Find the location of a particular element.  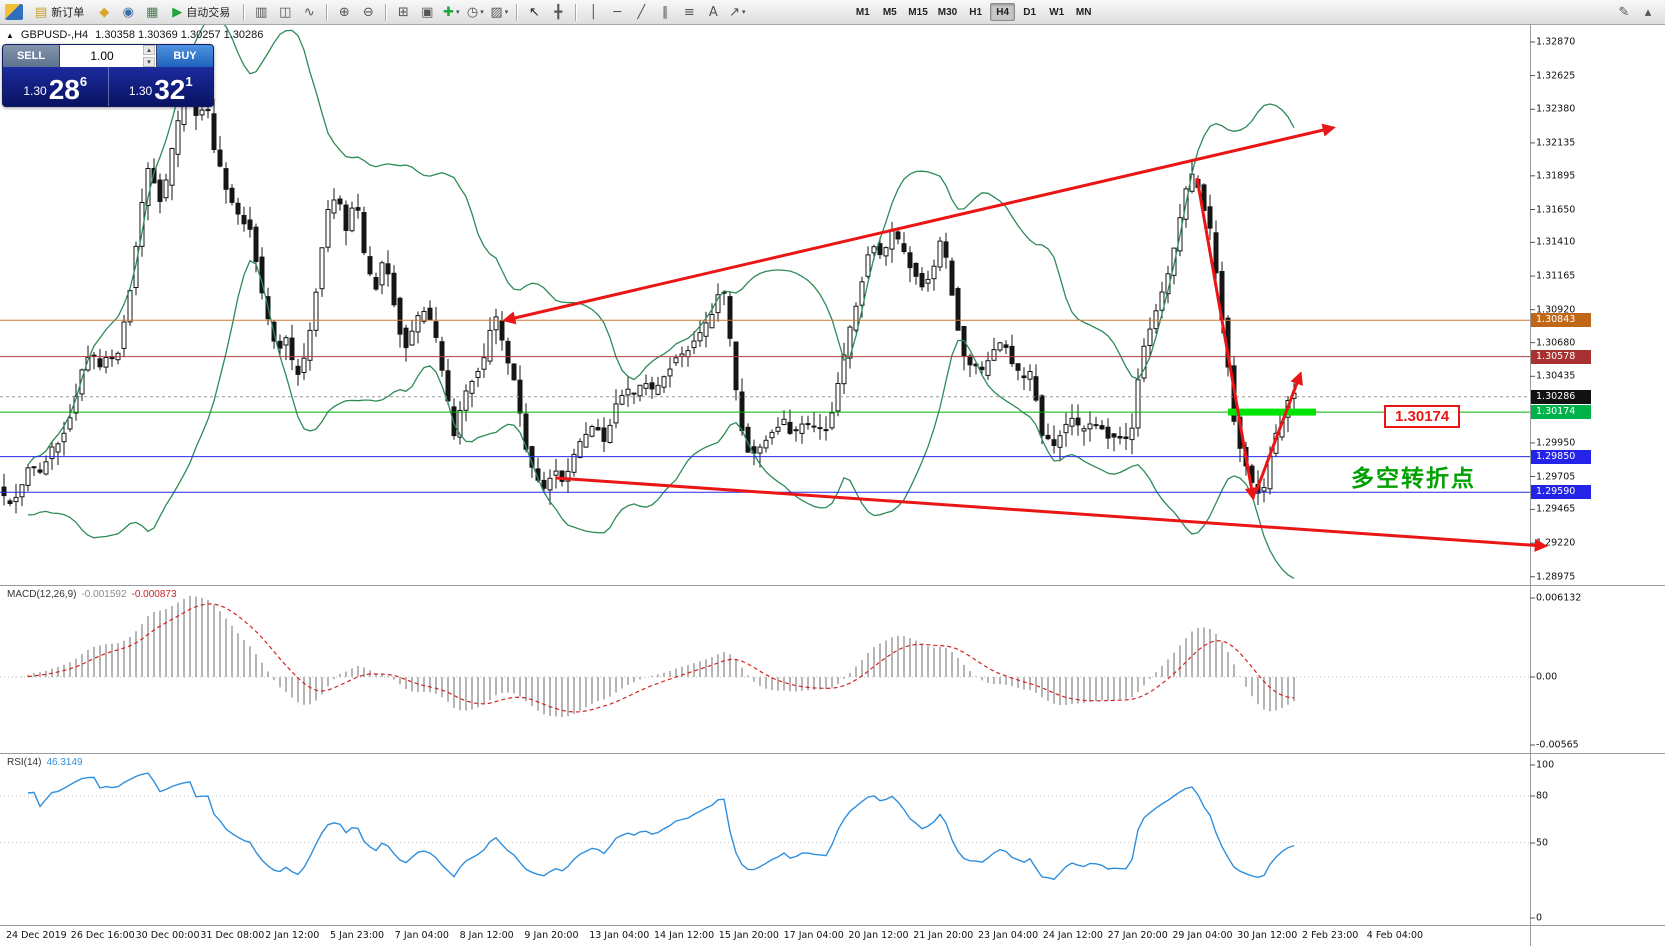

sell-button: SELL is located at coordinates (31, 56).